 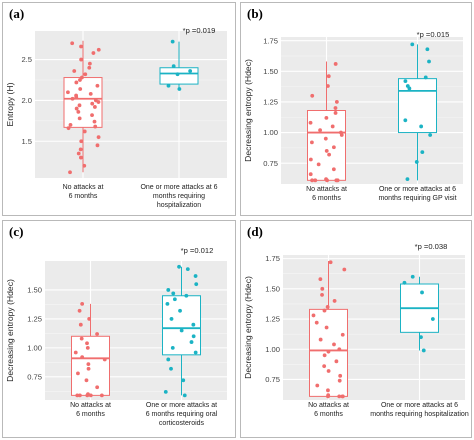 What do you see at coordinates (34, 290) in the screenshot?
I see `y-tick-label: 1.50` at bounding box center [34, 290].